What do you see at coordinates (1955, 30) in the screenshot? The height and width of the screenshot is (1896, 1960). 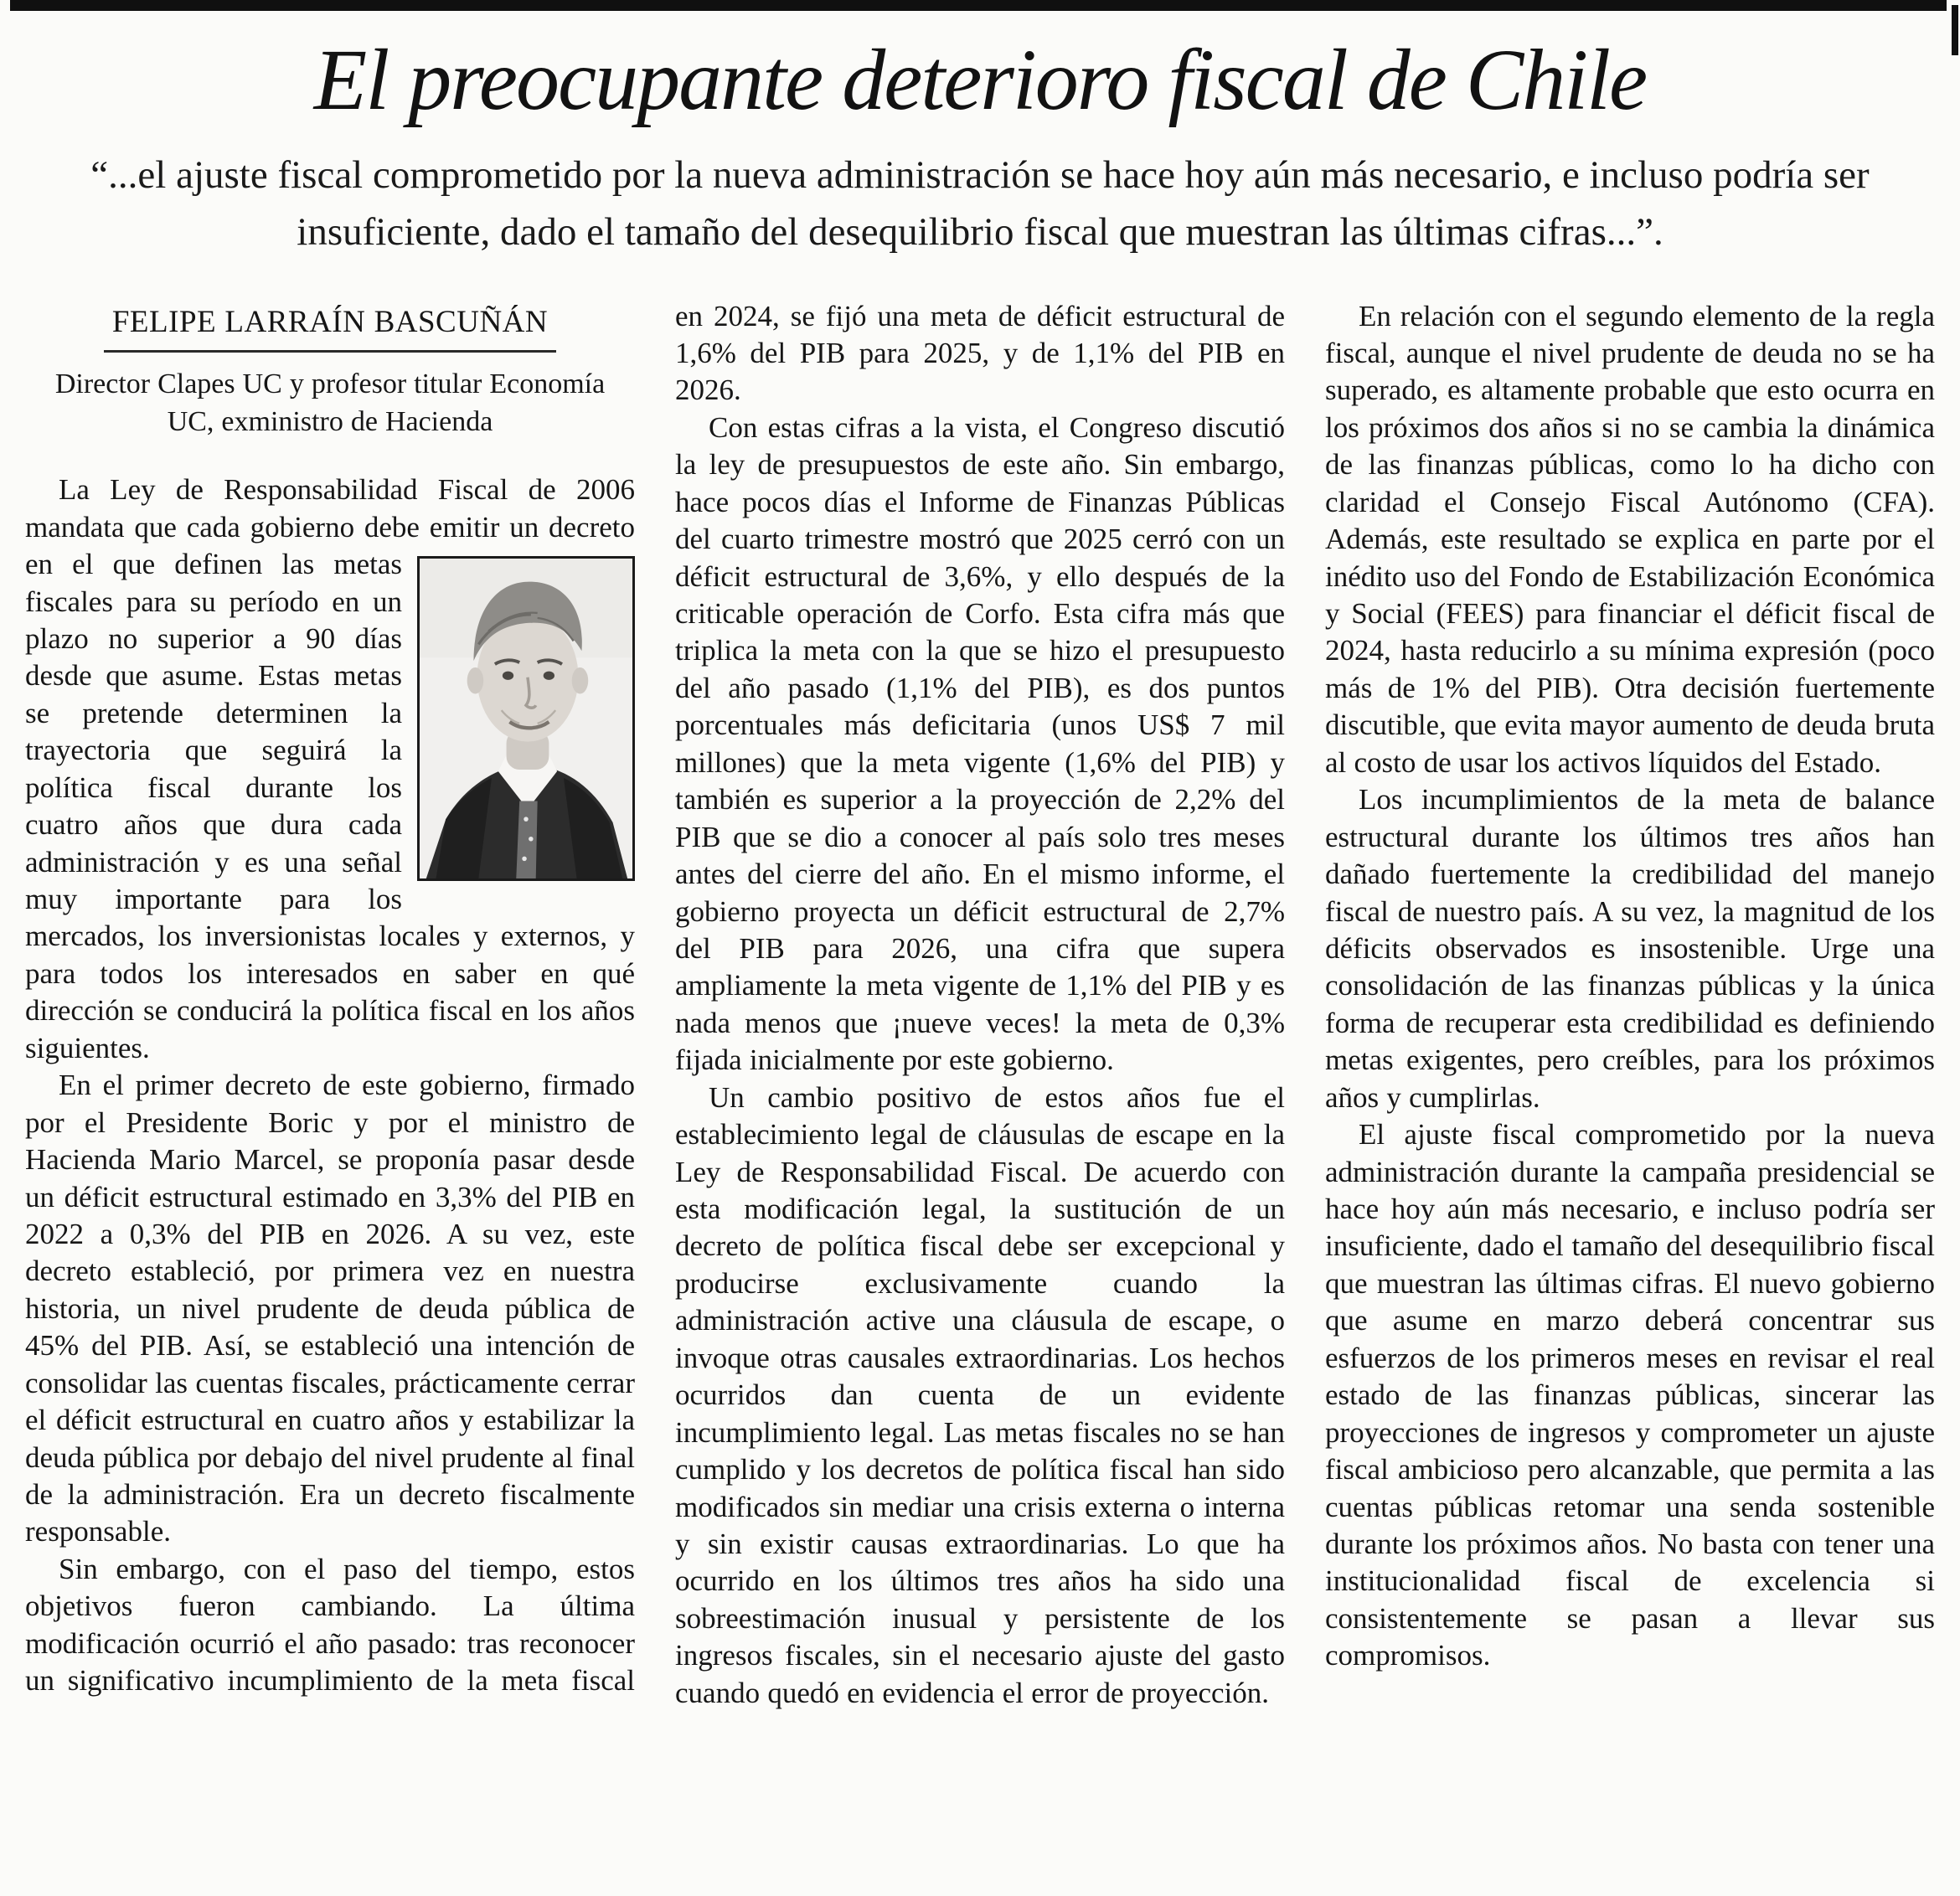 I see `page-edge-mark` at bounding box center [1955, 30].